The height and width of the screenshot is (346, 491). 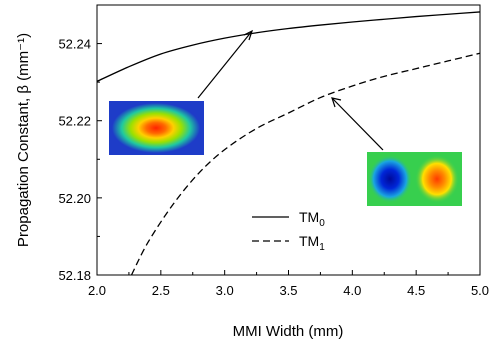 I want to click on x-tick-label: 2.5, so click(x=161, y=290).